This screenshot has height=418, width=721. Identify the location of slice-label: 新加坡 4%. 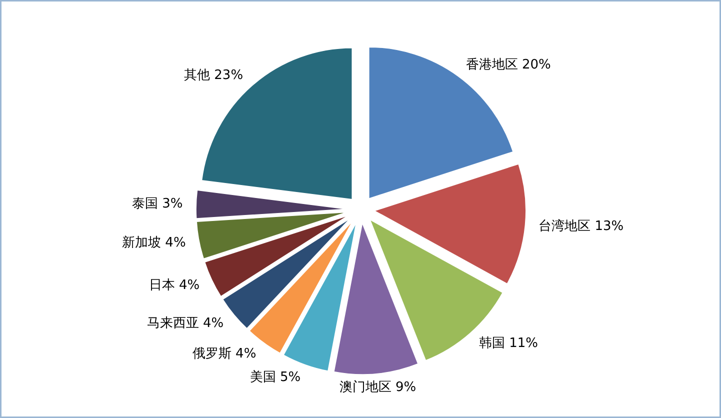
(154, 242).